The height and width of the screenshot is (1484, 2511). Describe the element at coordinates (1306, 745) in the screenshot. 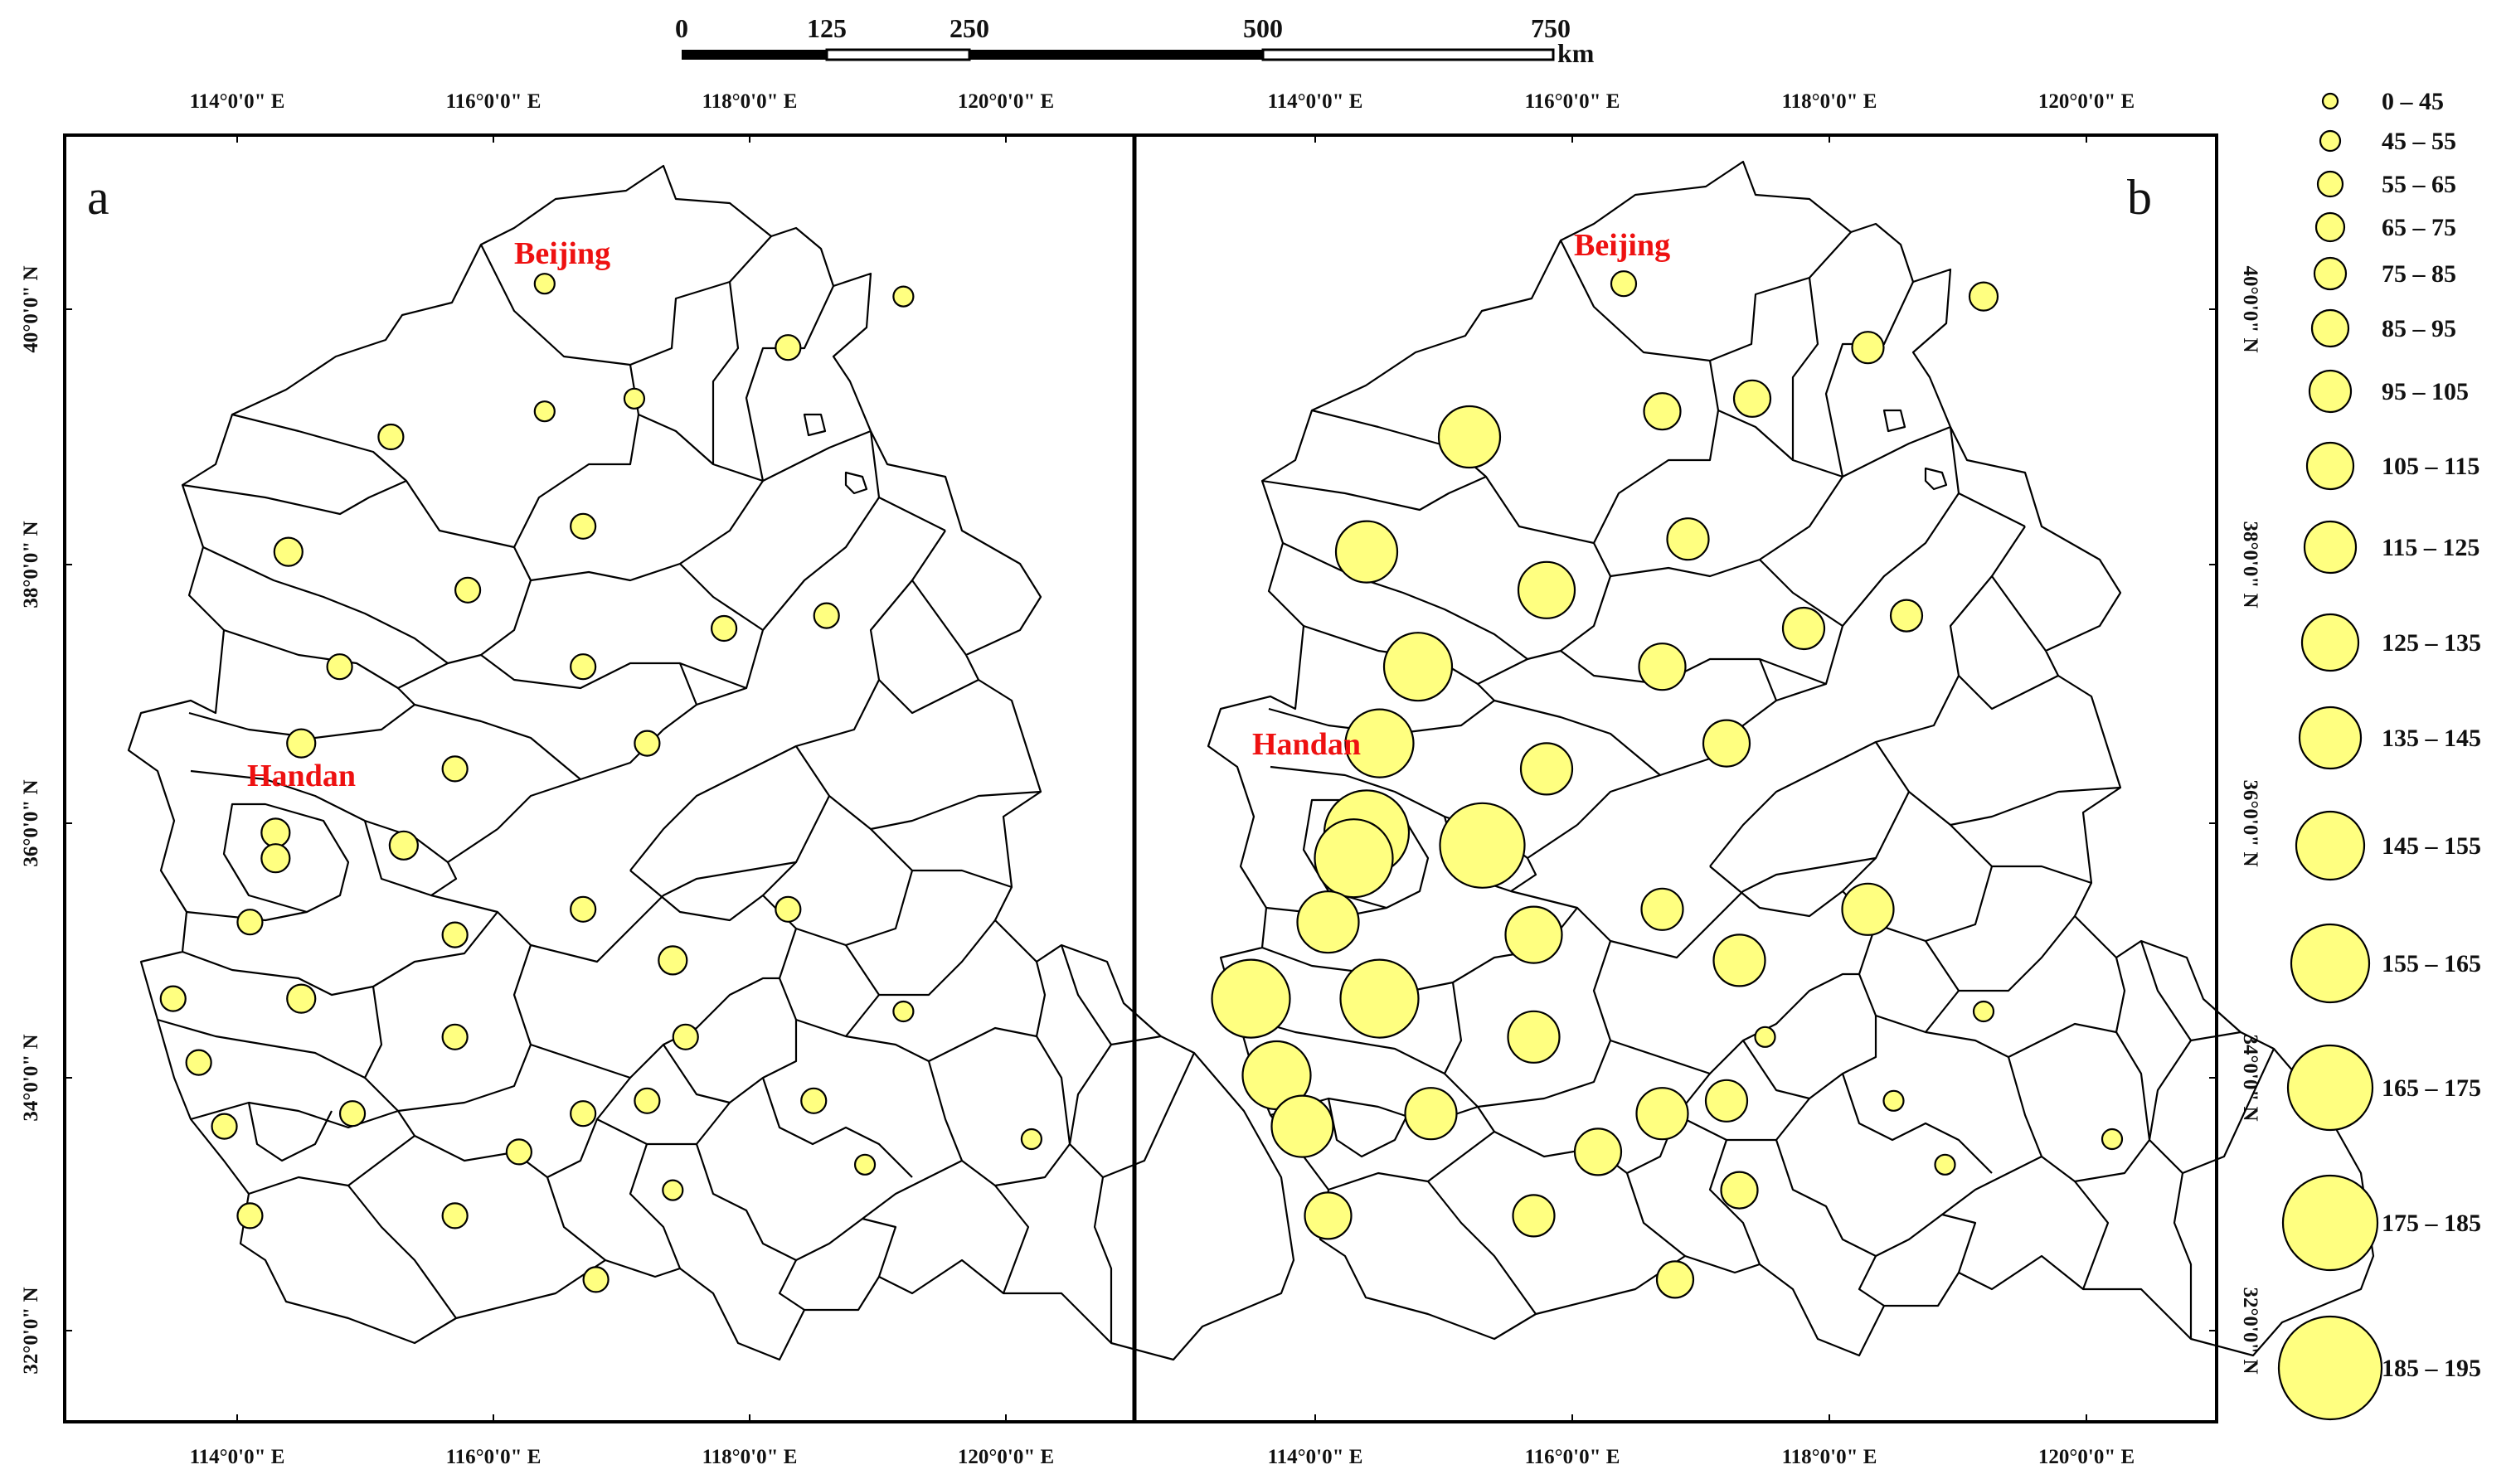

I see `panel-b-label-handan: Handan` at that location.